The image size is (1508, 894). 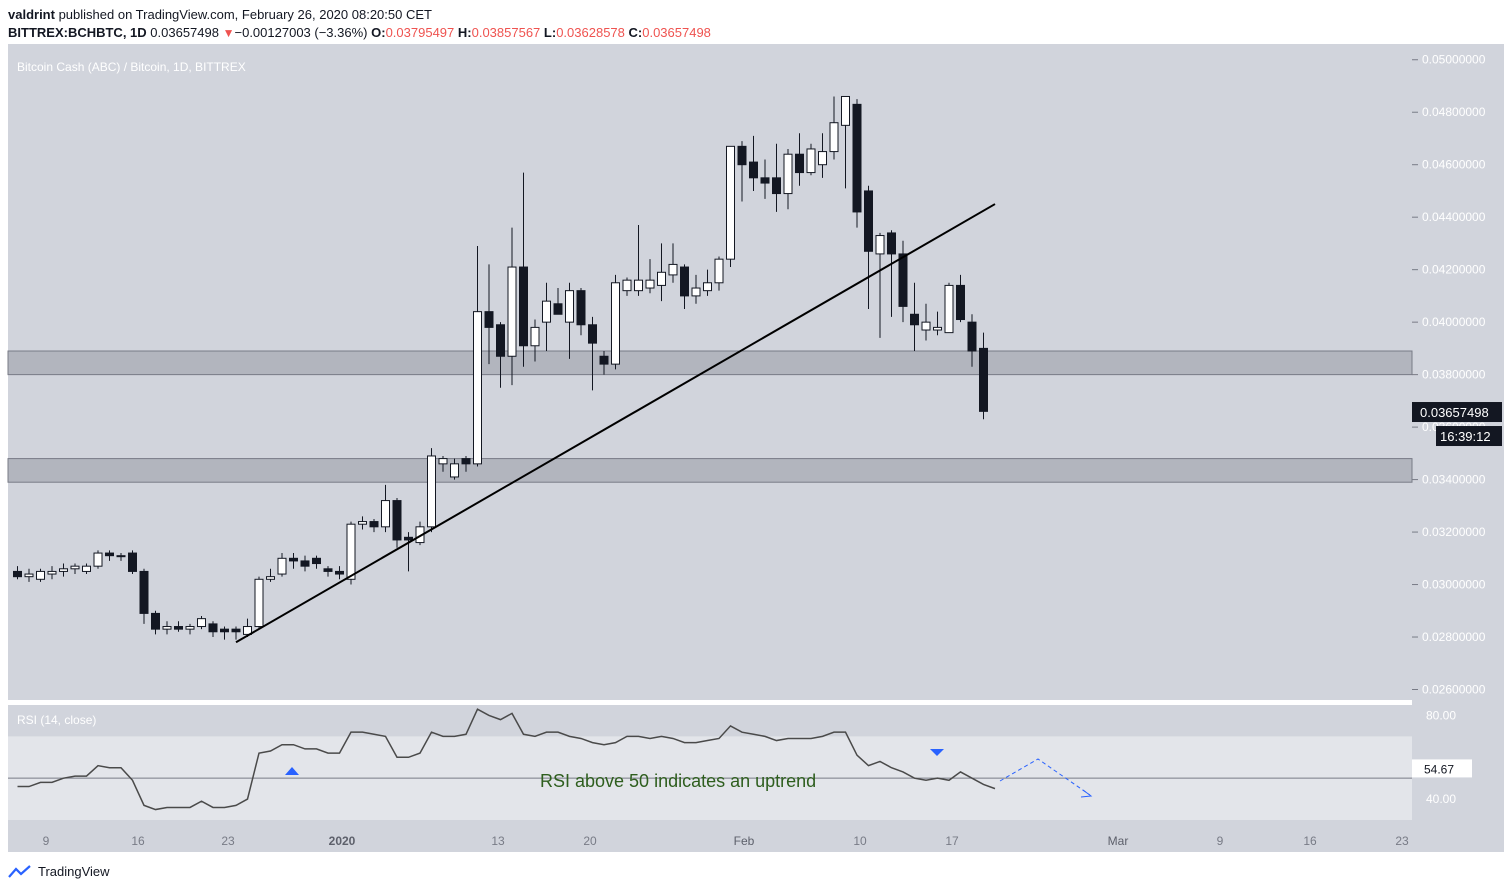 What do you see at coordinates (937, 752) in the screenshot?
I see `down-triangle-marker-icon` at bounding box center [937, 752].